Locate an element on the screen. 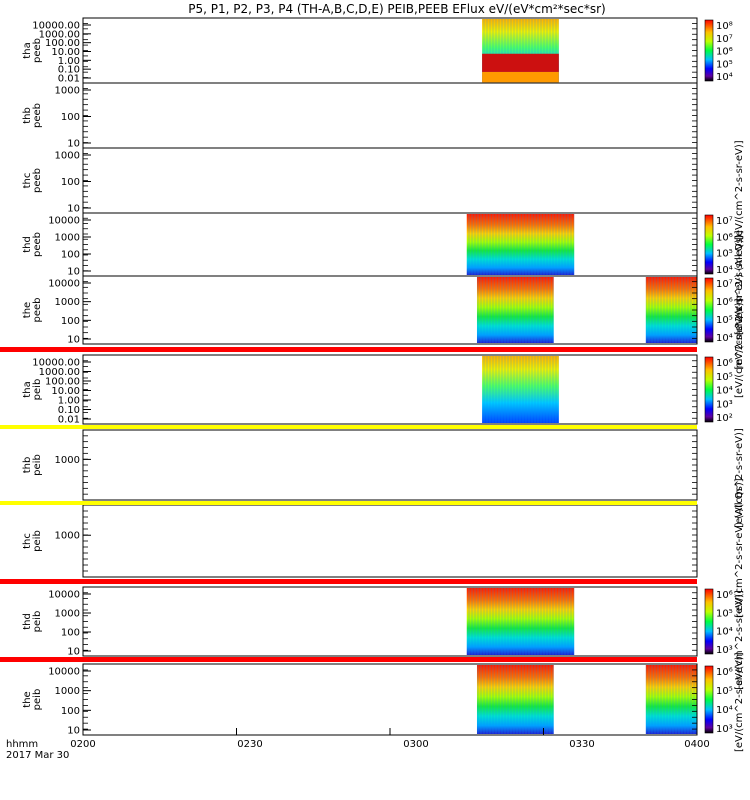 The height and width of the screenshot is (800, 750). panel-thc-peeb: 1000 100 10 thc peeb is located at coordinates (360, 181).